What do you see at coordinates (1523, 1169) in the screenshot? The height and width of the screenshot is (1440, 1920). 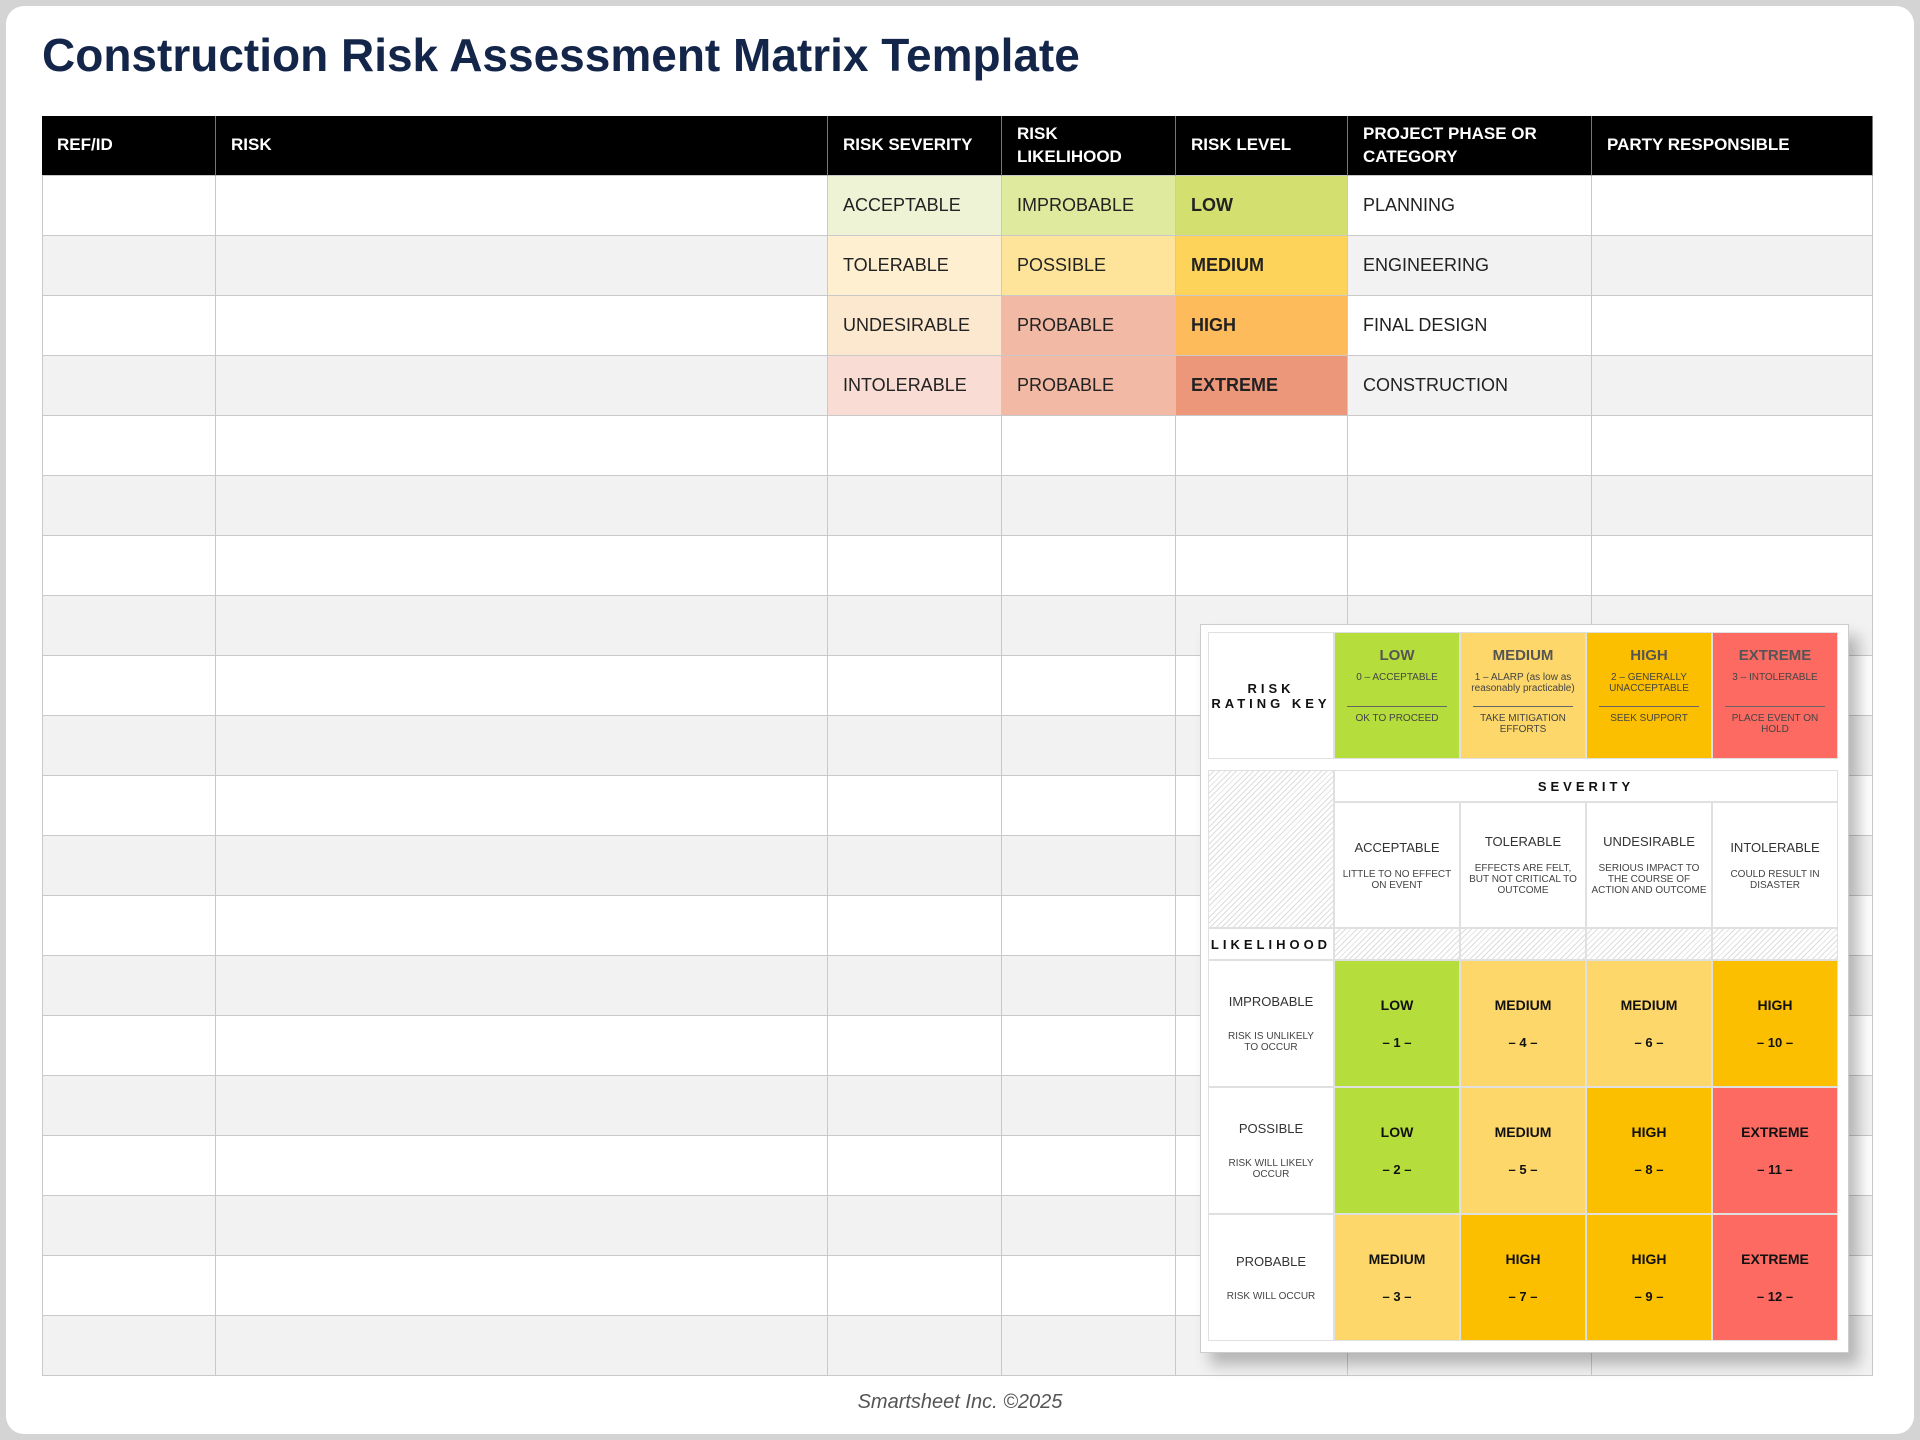 I see `cell-score: – 5 –` at bounding box center [1523, 1169].